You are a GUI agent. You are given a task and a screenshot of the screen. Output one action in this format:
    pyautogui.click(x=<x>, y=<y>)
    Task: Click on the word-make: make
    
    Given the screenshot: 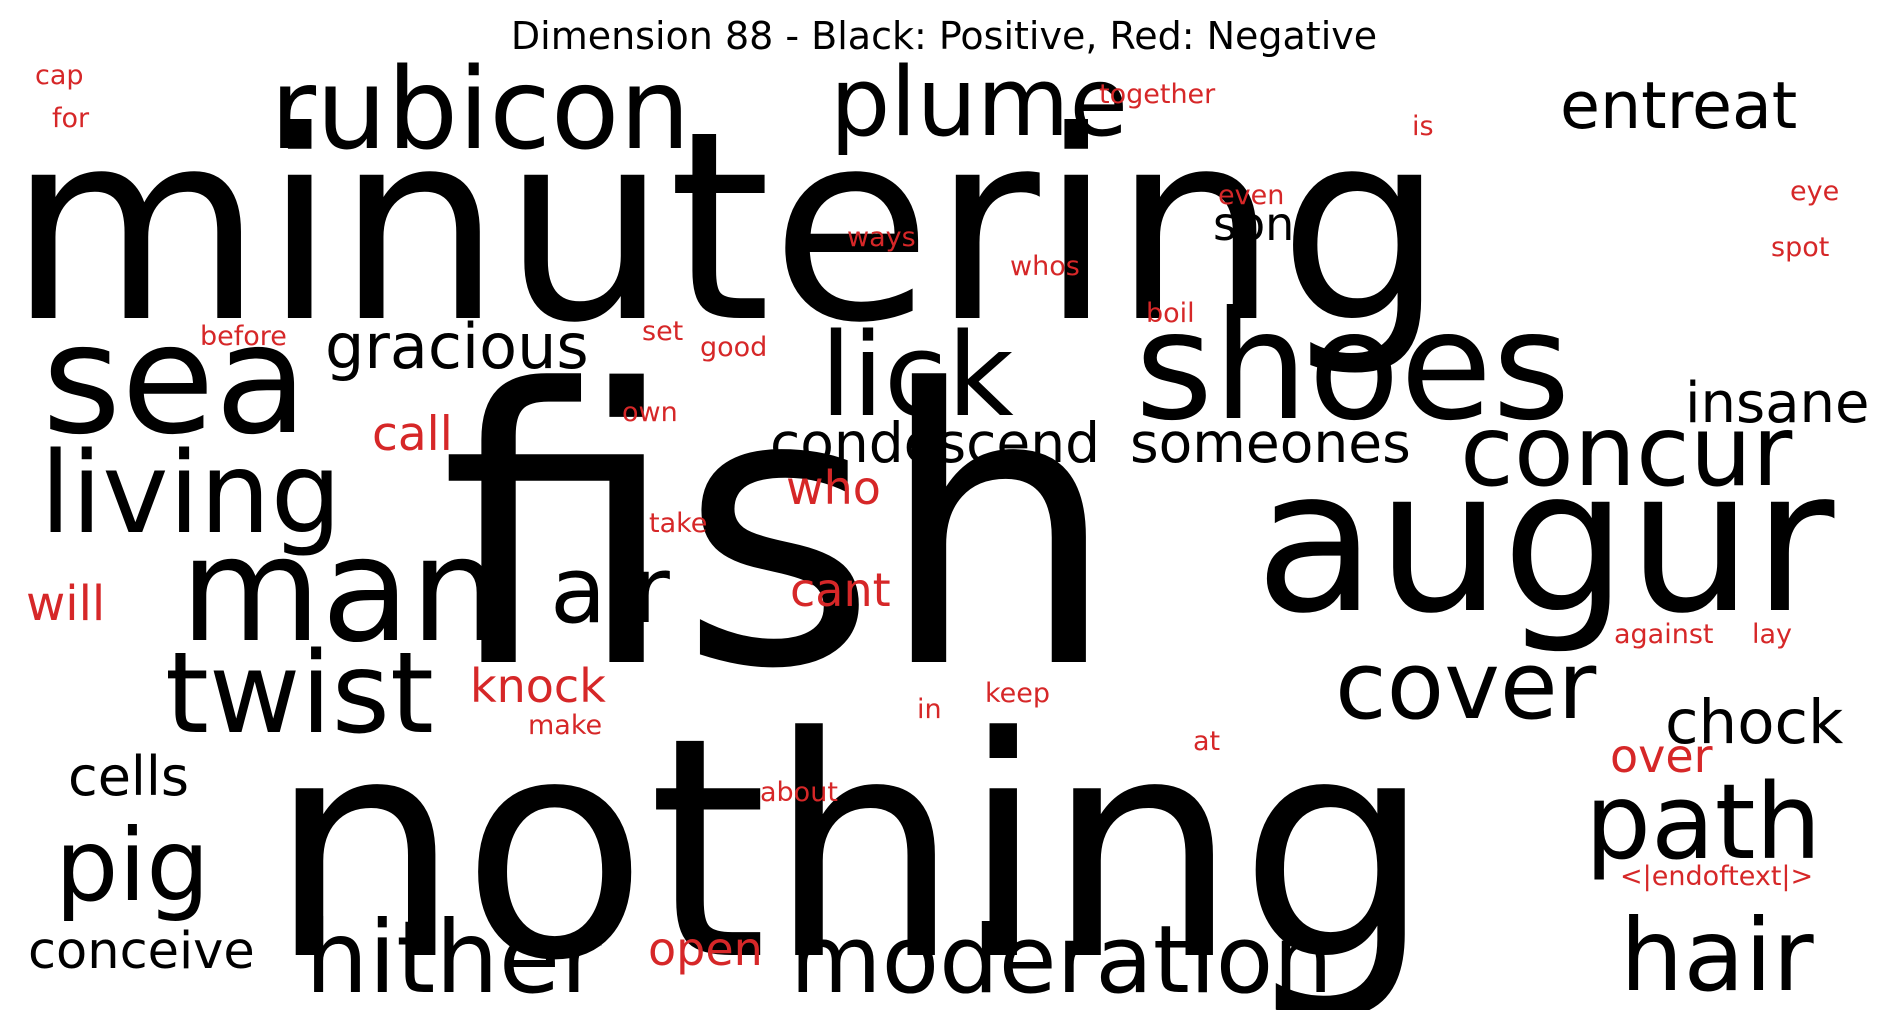 What is the action you would take?
    pyautogui.click(x=565, y=725)
    